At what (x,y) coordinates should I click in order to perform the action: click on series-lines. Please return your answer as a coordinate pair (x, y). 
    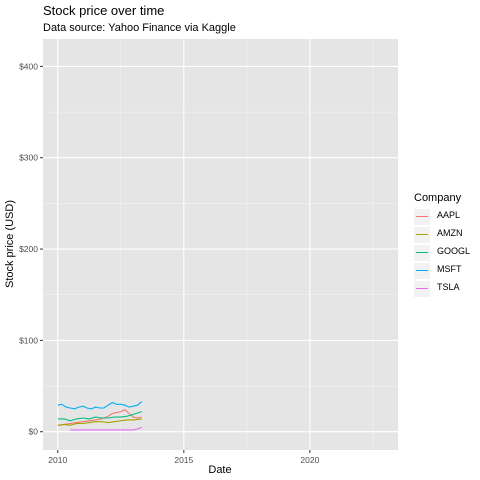
    Looking at the image, I should click on (100, 416).